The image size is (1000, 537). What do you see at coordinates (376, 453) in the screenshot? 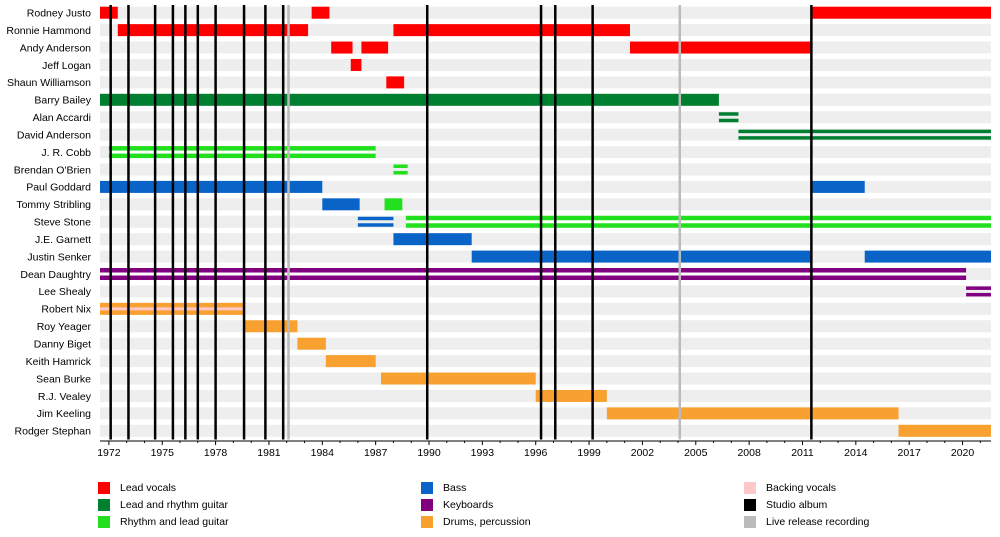
I see `x-tick-label: 1987` at bounding box center [376, 453].